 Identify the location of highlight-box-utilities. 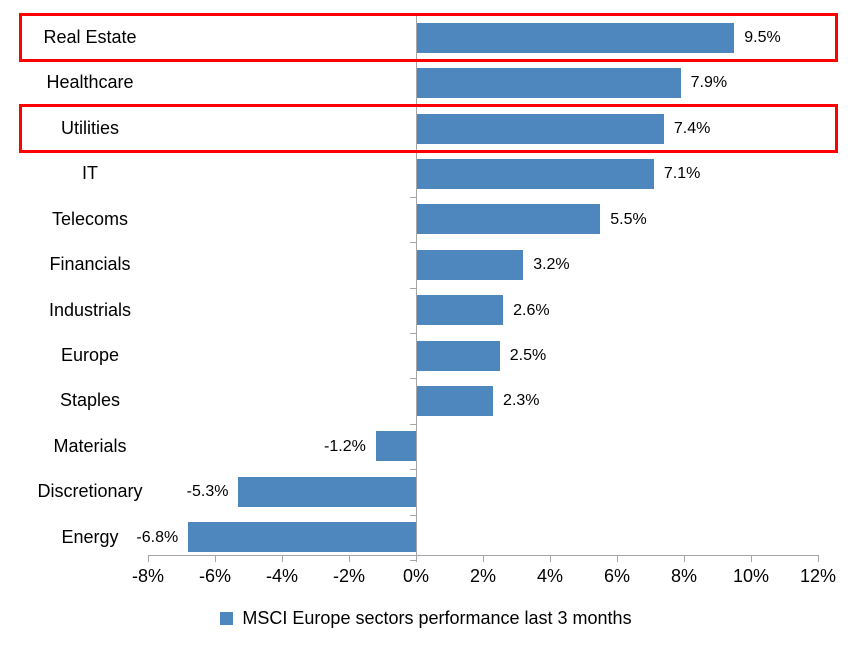
(428, 128).